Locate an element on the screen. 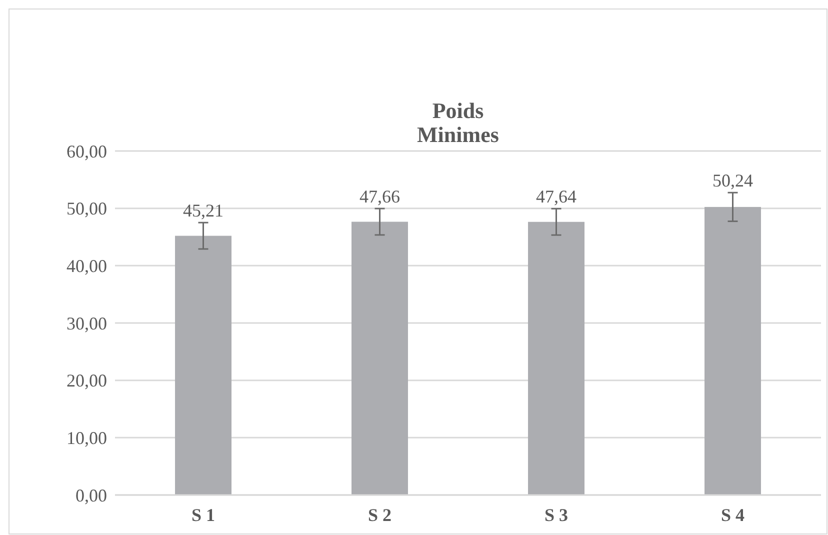 Image resolution: width=828 pixels, height=535 pixels. y-tick-label: 30,00 is located at coordinates (86, 323).